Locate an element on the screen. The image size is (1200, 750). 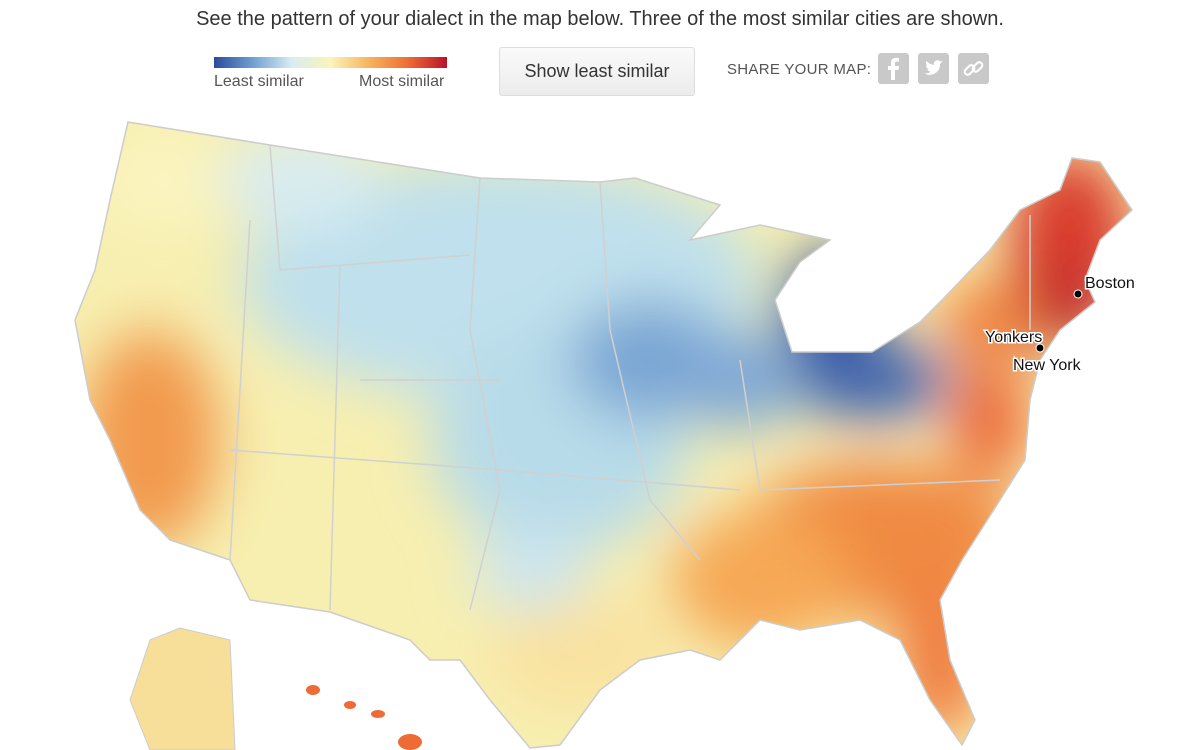
facebook-glyph is located at coordinates (893, 68).